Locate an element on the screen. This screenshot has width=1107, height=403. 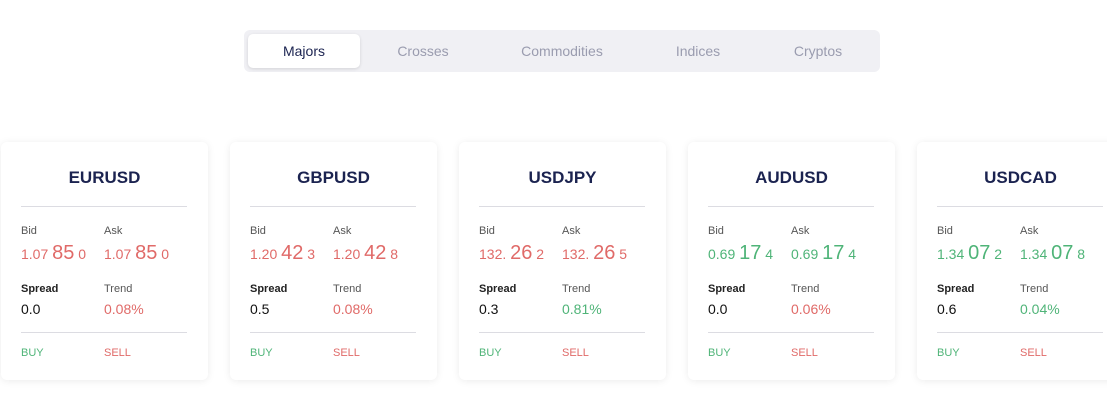
trend-value: 0.08% is located at coordinates (124, 309).